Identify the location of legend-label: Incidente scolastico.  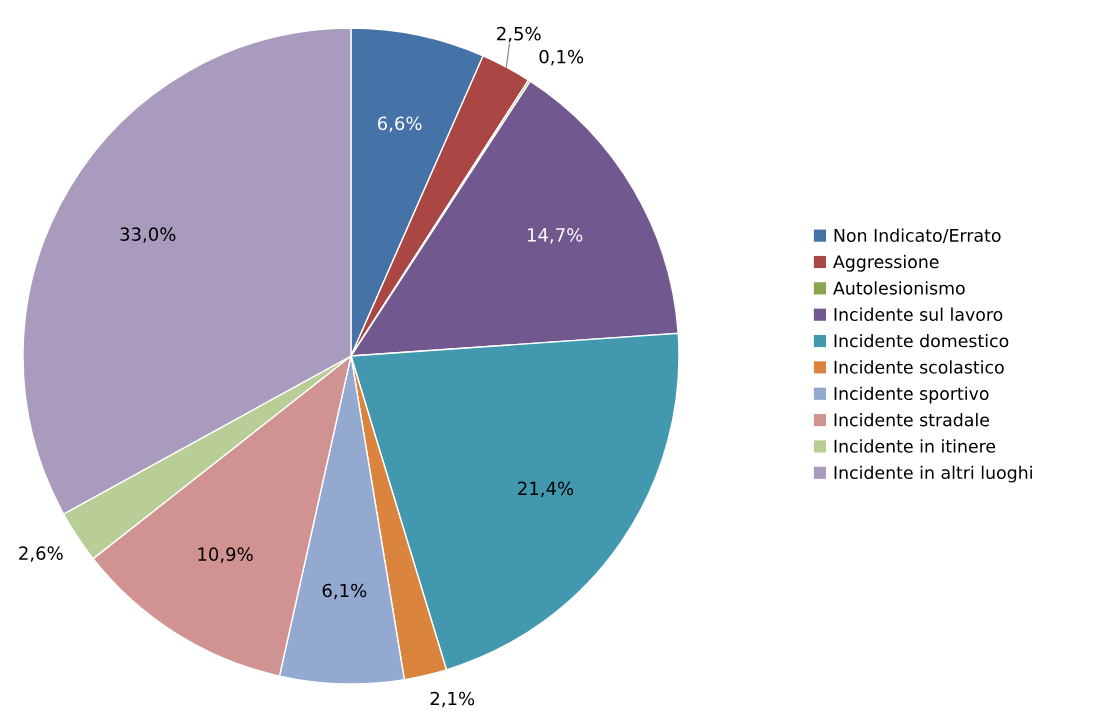
(919, 367).